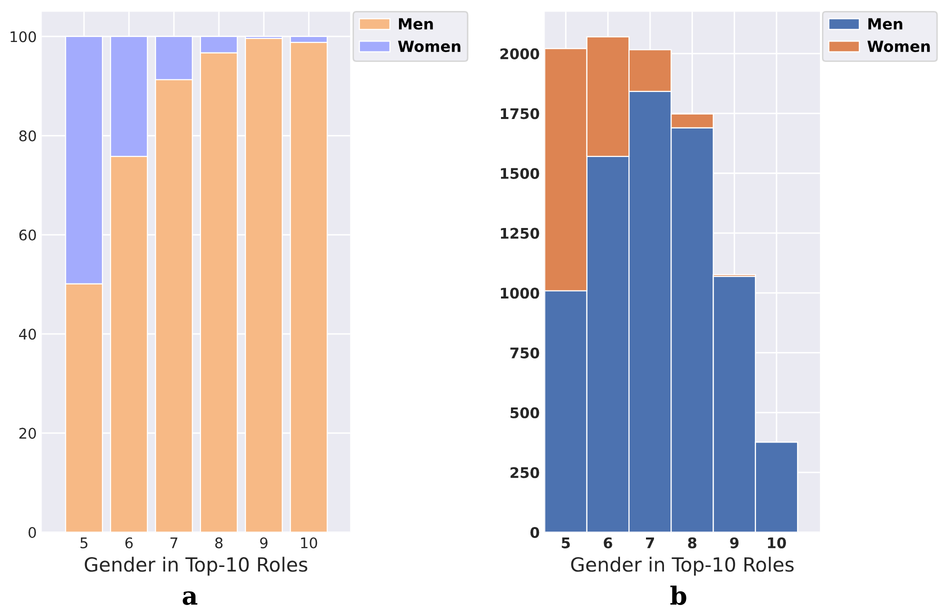  What do you see at coordinates (27, 334) in the screenshot?
I see `y-tick-label: 40` at bounding box center [27, 334].